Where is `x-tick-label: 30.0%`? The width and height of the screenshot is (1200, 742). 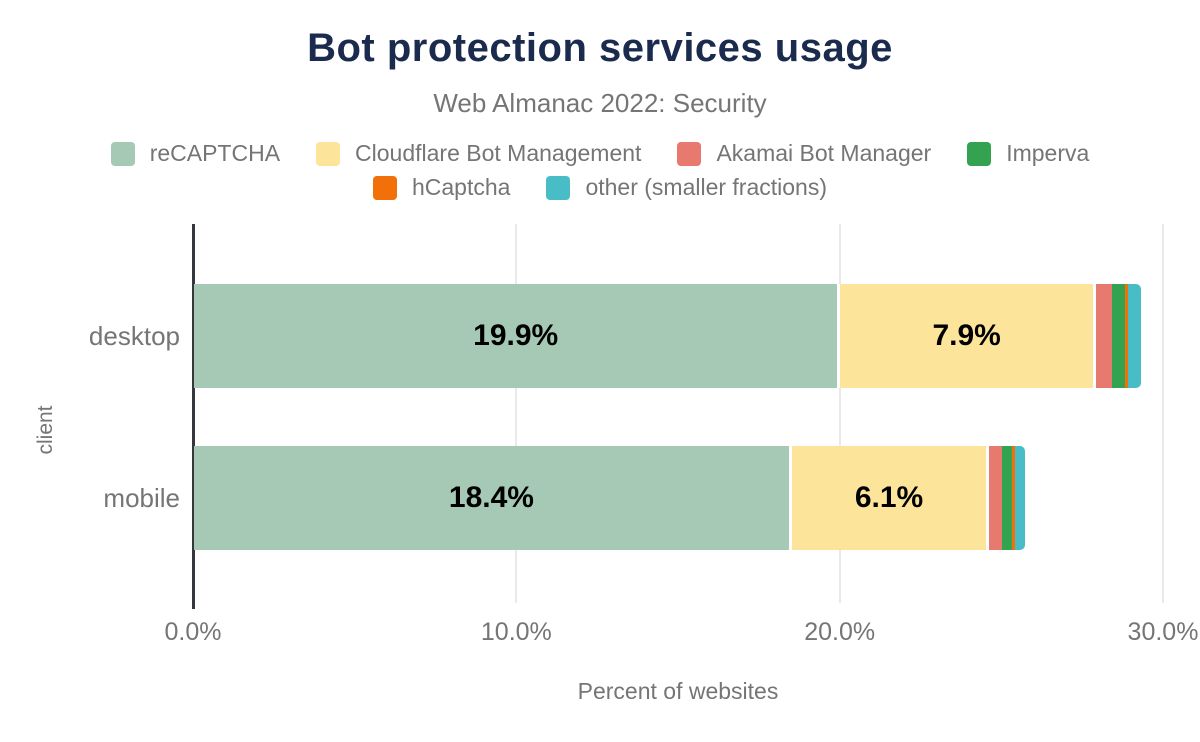
x-tick-label: 30.0% is located at coordinates (1163, 632).